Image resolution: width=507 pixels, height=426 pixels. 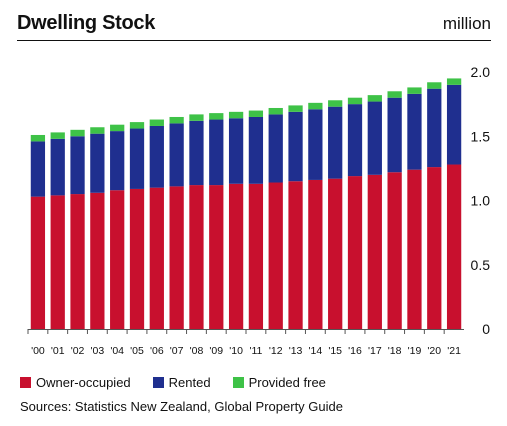 I want to click on x-tick-label: '20, so click(x=434, y=351).